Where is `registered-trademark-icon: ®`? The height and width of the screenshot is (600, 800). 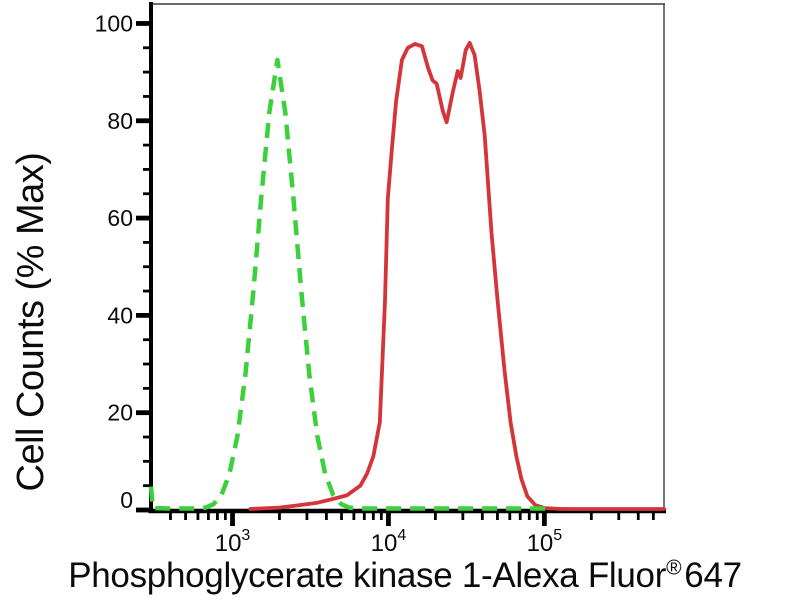 registered-trademark-icon: ® is located at coordinates (674, 568).